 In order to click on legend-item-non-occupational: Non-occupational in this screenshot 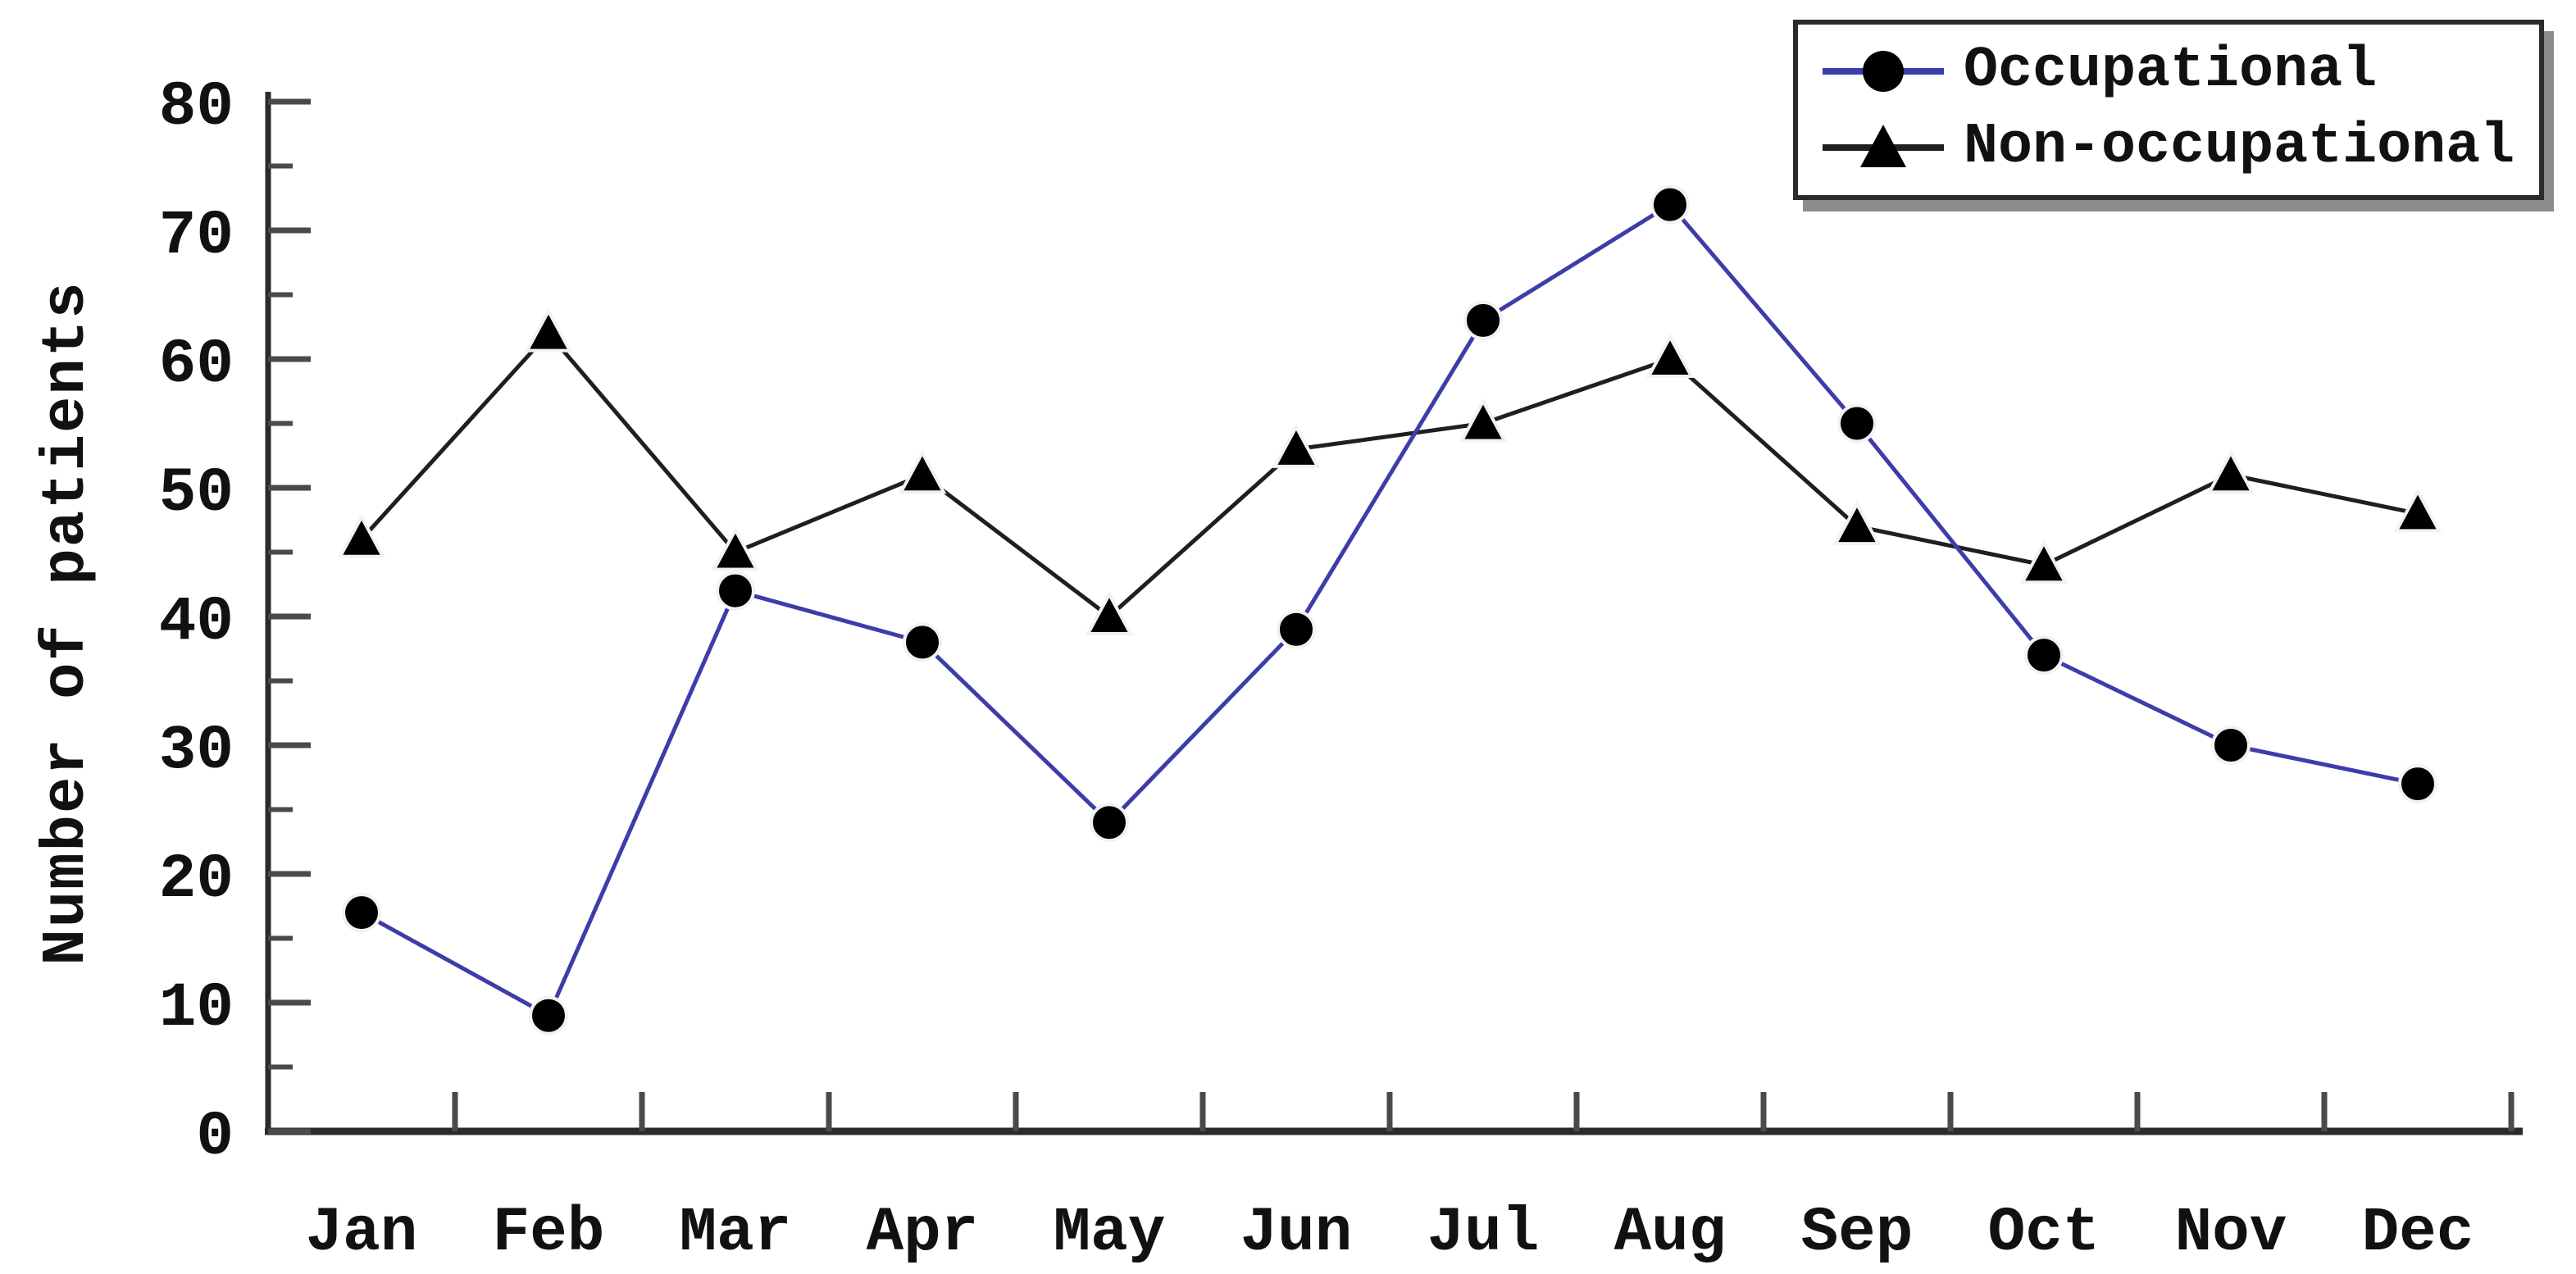, I will do `click(2166, 147)`.